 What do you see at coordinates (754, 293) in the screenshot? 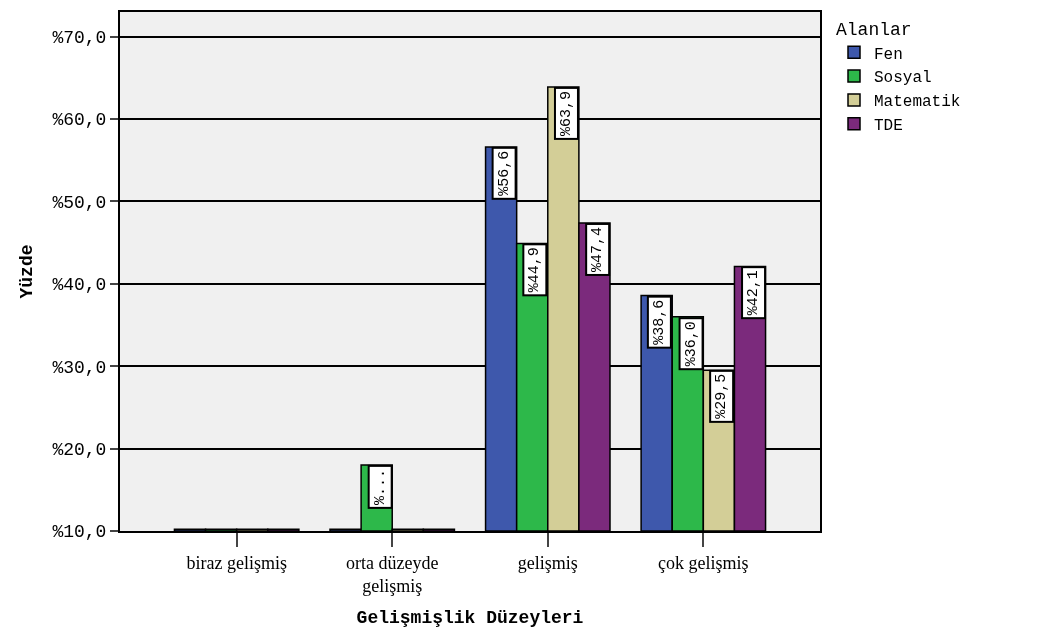
I see `data-label: %42,1` at bounding box center [754, 293].